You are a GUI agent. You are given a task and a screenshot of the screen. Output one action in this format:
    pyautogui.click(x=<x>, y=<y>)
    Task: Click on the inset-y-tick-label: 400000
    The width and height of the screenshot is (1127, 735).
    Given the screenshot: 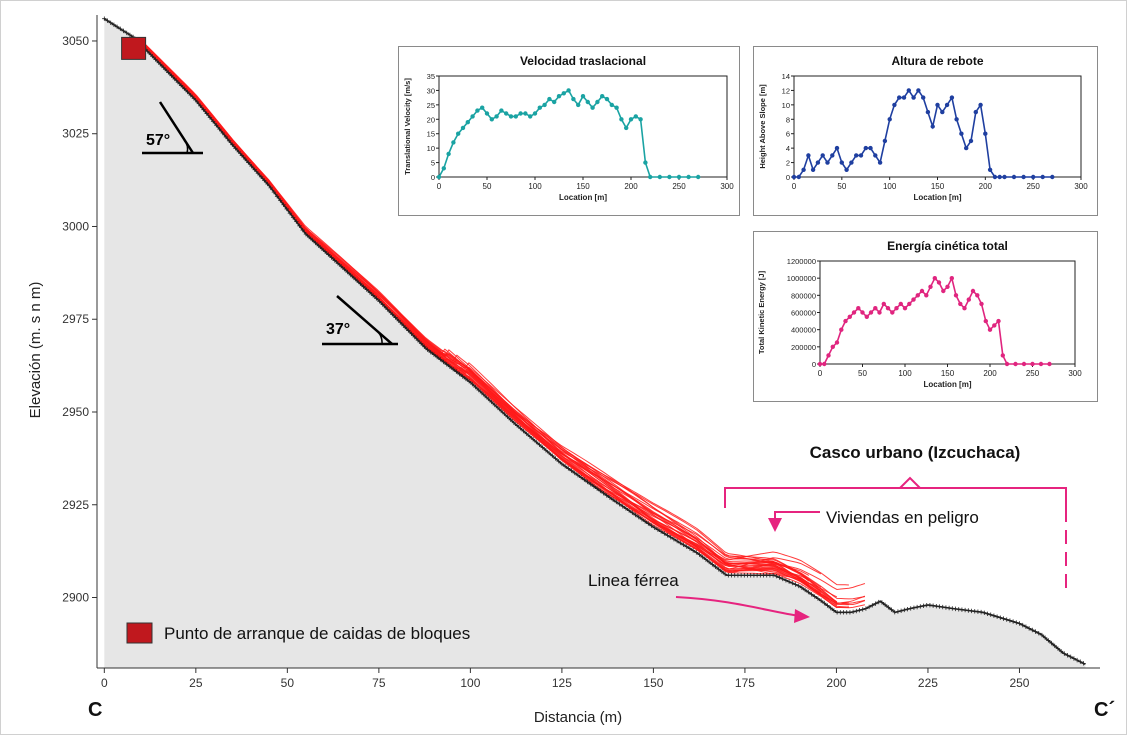 What is the action you would take?
    pyautogui.click(x=803, y=330)
    